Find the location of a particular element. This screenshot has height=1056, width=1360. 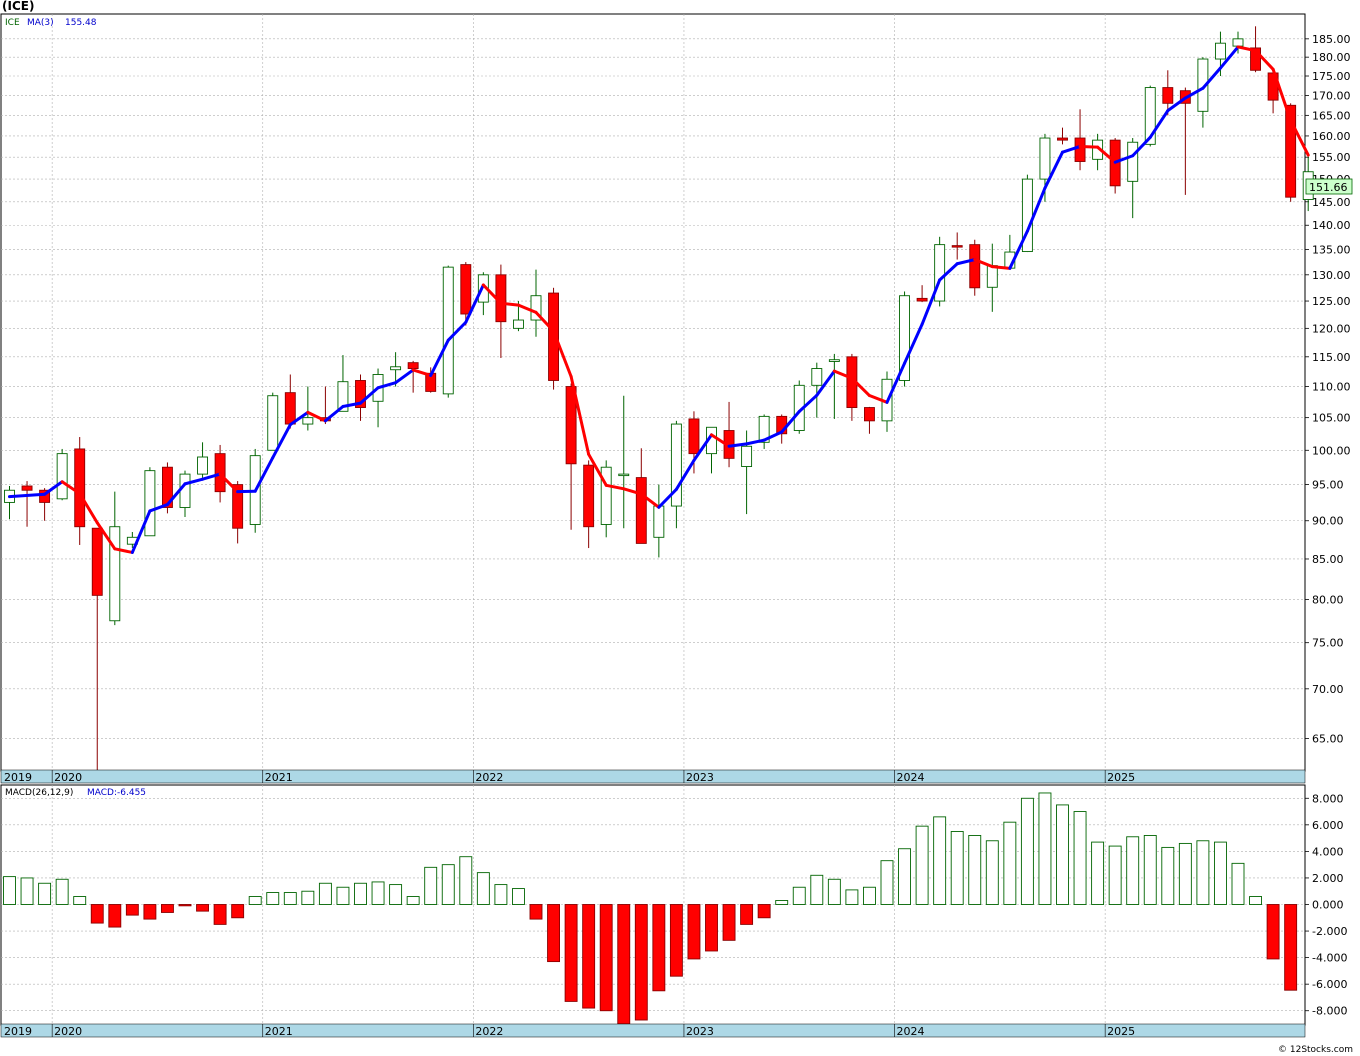

macd-ytick-label: -4.000 is located at coordinates (1329, 958).